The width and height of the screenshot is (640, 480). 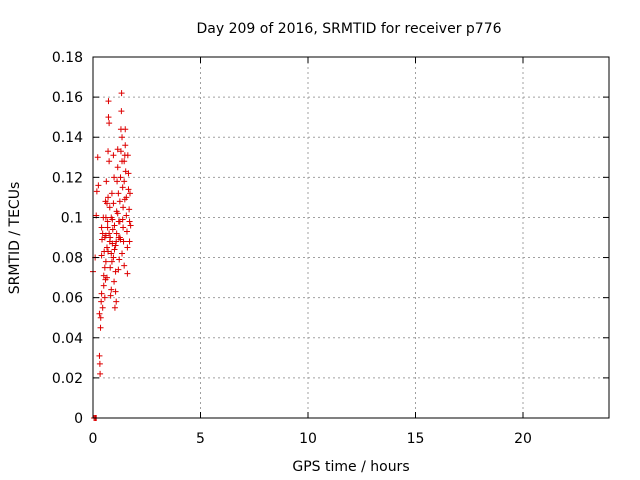 I want to click on x-tick-label: 10, so click(x=308, y=439).